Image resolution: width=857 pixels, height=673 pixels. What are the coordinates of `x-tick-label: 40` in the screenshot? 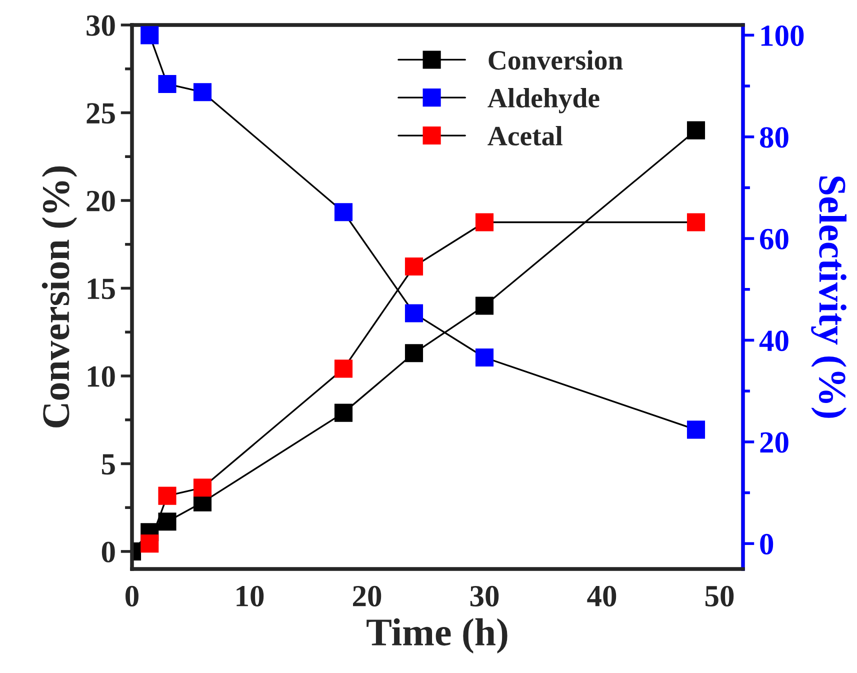 It's located at (601, 596).